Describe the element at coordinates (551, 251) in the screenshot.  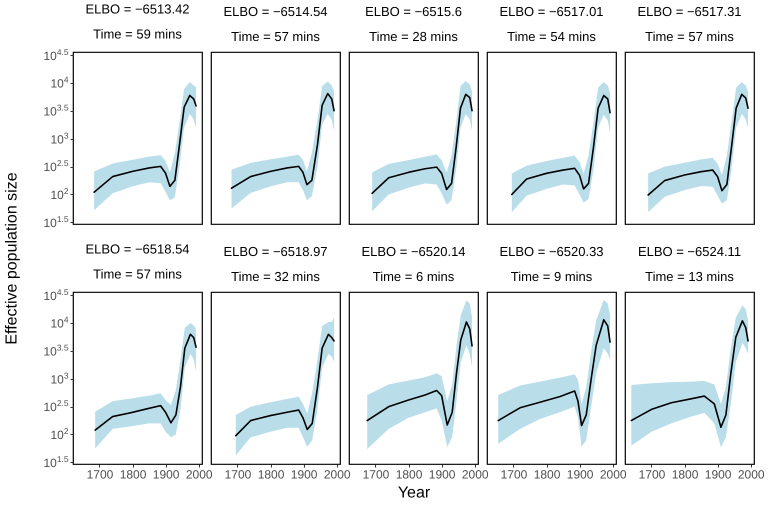
I see `chart-title: ELBO = −6520.33` at that location.